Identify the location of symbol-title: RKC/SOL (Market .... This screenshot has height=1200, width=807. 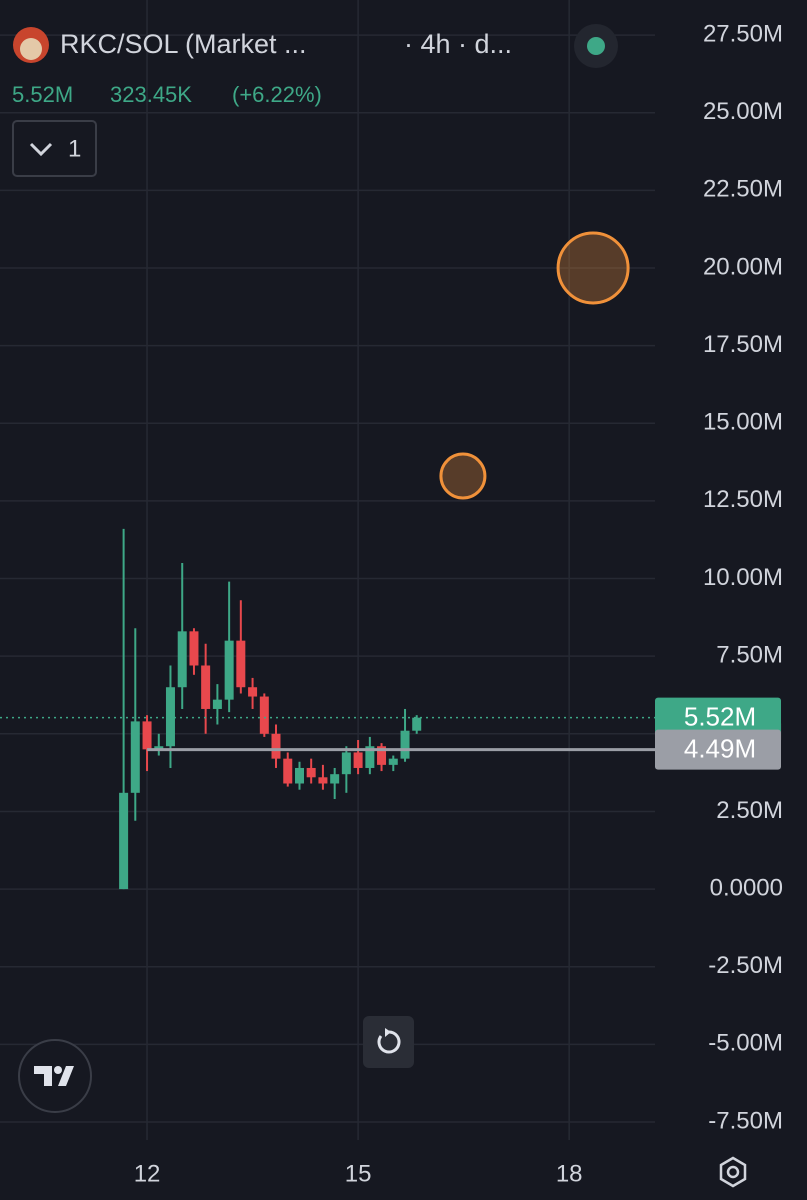
(183, 44).